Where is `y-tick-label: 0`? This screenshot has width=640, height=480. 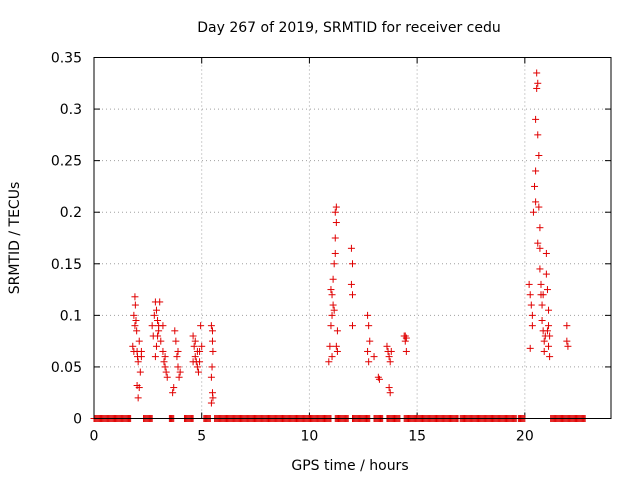
y-tick-label: 0 is located at coordinates (77, 420).